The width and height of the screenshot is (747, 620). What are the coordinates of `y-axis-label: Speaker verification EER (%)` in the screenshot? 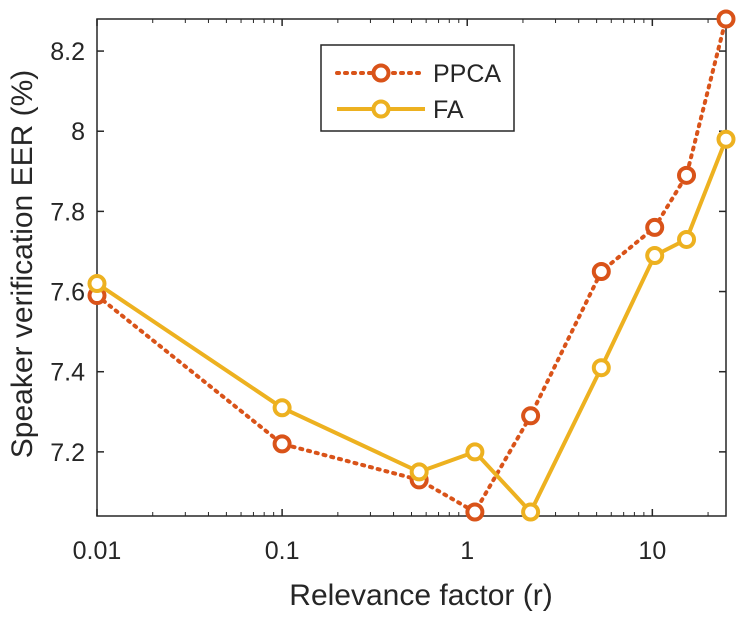 It's located at (22, 264).